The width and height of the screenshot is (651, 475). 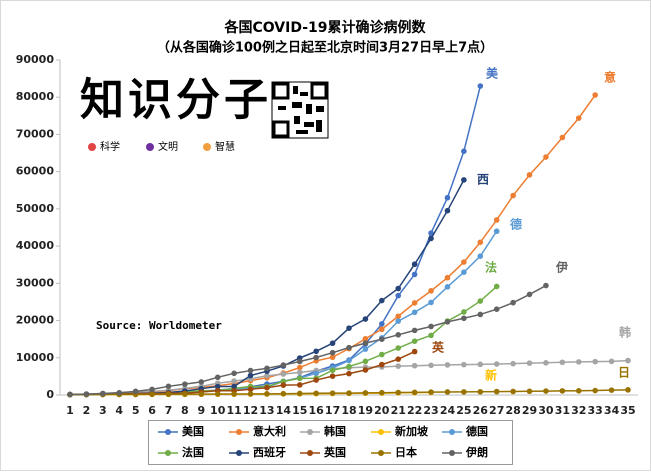 What do you see at coordinates (300, 110) in the screenshot?
I see `qr-code` at bounding box center [300, 110].